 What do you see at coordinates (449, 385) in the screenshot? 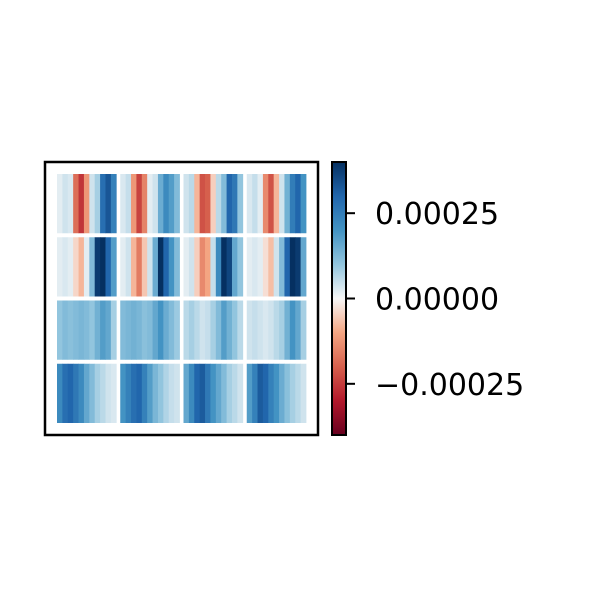
I see `colorbar-tick-label: −0.00025` at bounding box center [449, 385].